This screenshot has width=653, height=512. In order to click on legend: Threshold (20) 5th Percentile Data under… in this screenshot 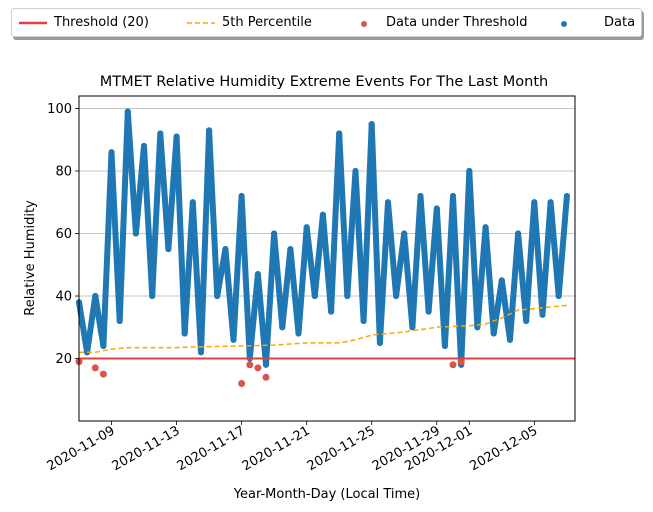, I will do `click(326, 22)`.